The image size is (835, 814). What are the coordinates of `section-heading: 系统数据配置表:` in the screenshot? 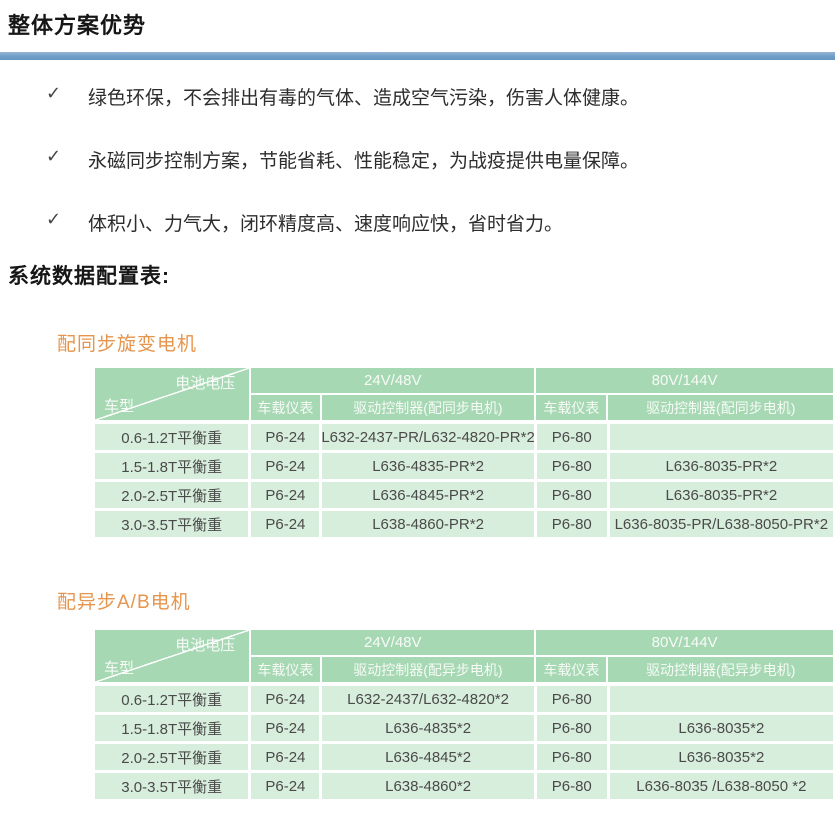 It's located at (89, 276).